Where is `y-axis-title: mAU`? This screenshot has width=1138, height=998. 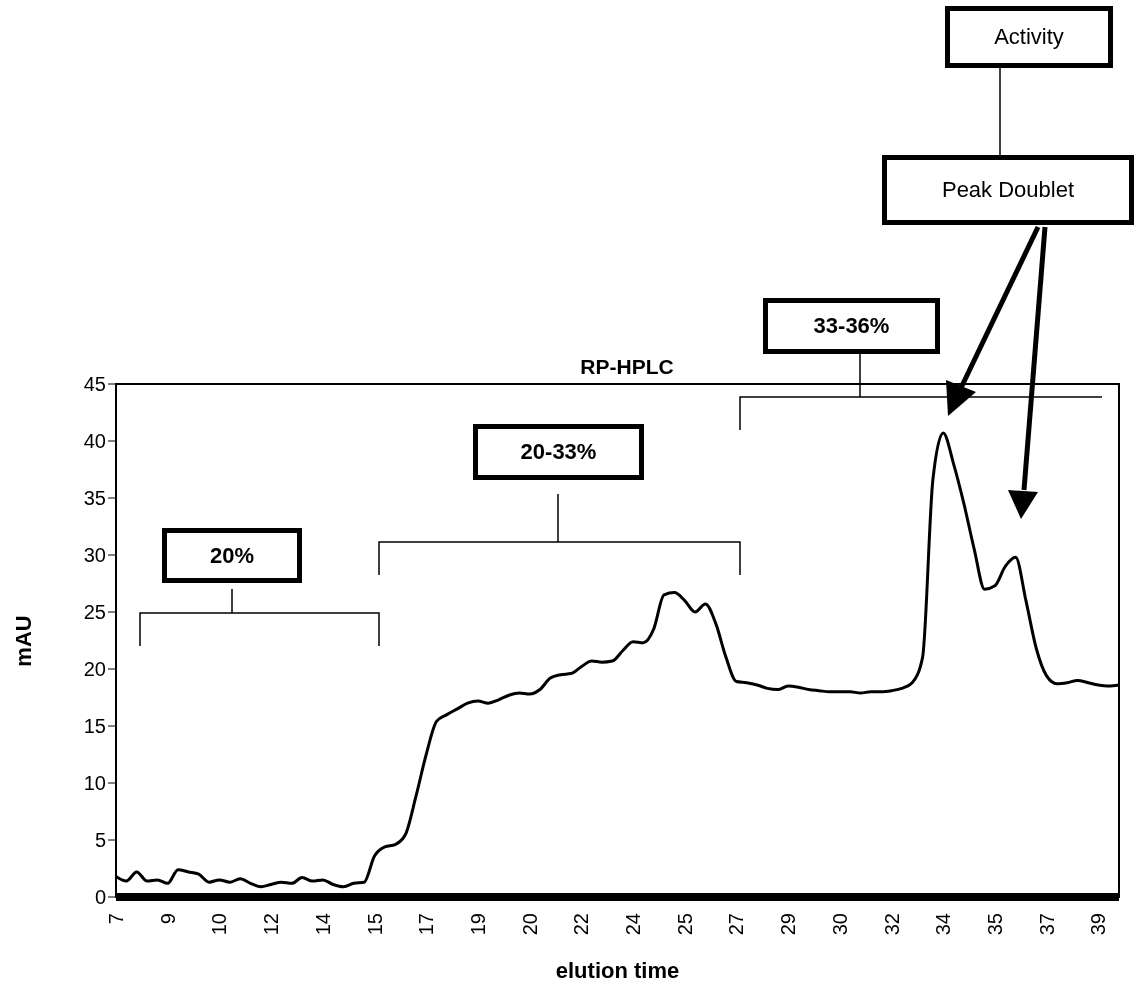 y-axis-title: mAU is located at coordinates (24, 640).